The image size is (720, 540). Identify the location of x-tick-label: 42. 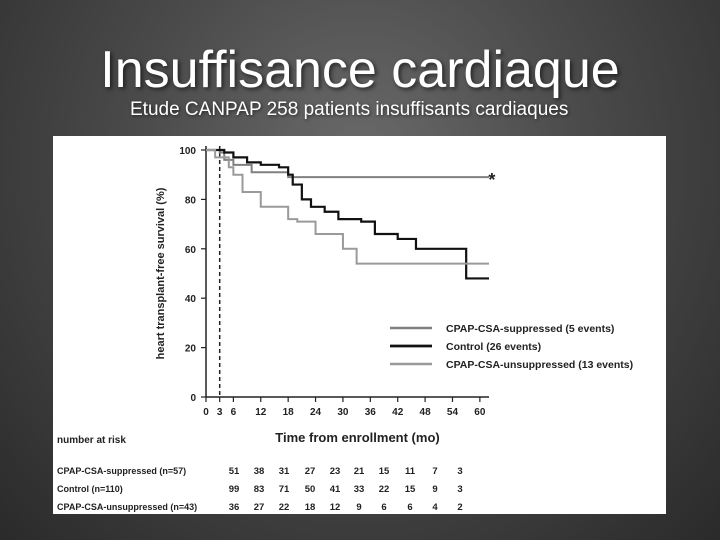
(398, 412).